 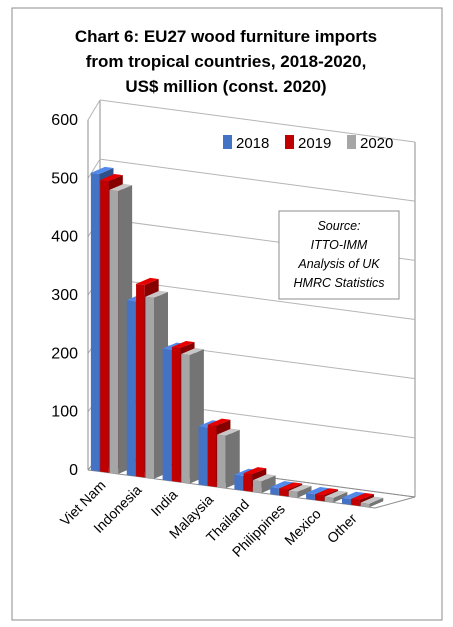 What do you see at coordinates (289, 142) in the screenshot?
I see `legend-swatch-2019` at bounding box center [289, 142].